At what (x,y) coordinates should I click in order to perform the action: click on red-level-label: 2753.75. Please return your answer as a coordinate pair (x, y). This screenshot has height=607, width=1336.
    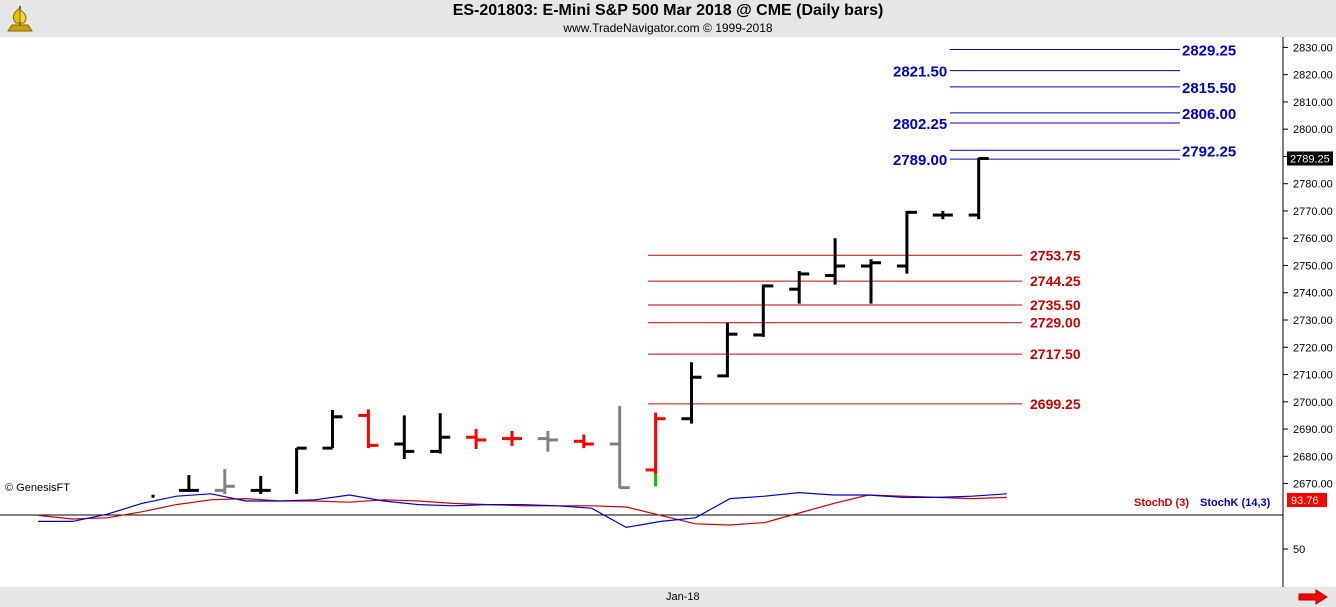
    Looking at the image, I should click on (1055, 255).